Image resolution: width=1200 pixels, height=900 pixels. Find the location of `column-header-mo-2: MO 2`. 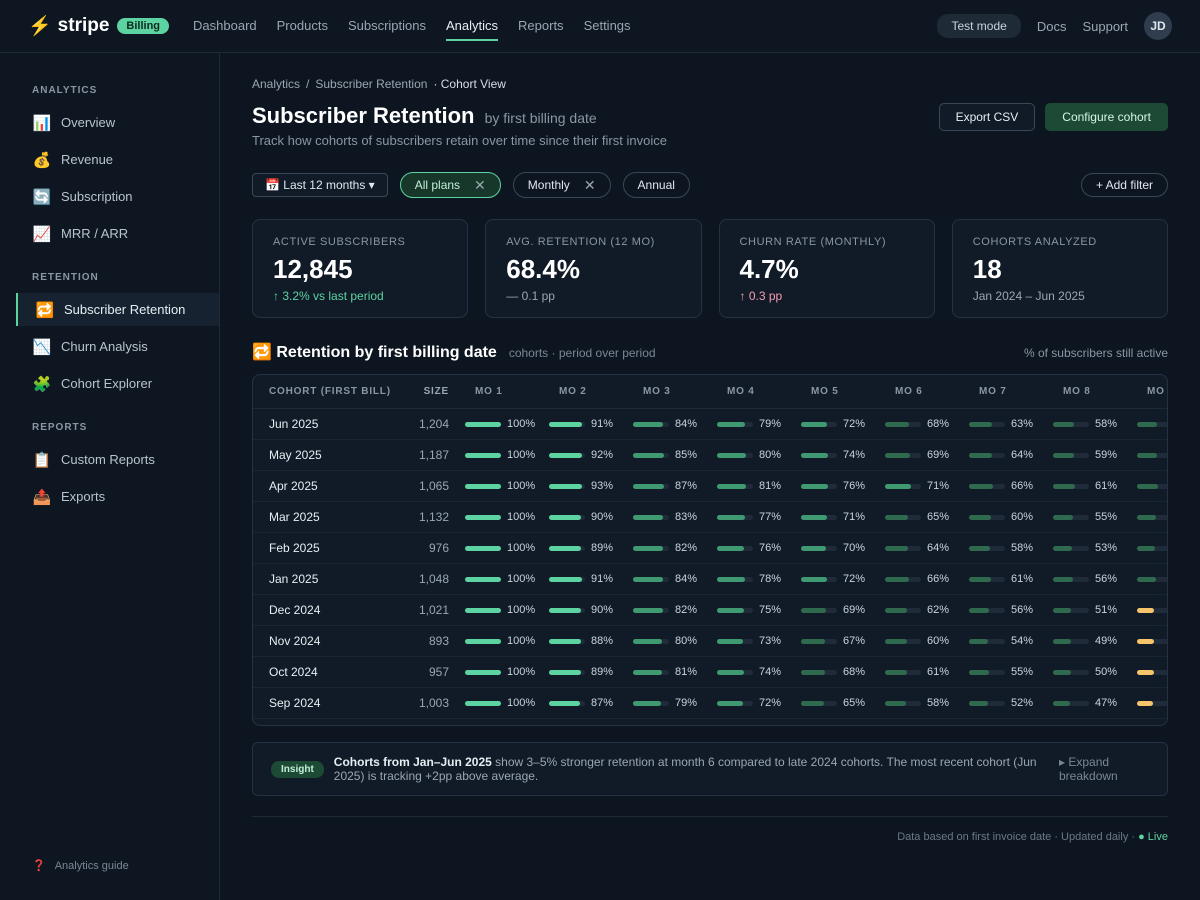

column-header-mo-2: MO 2 is located at coordinates (573, 391).